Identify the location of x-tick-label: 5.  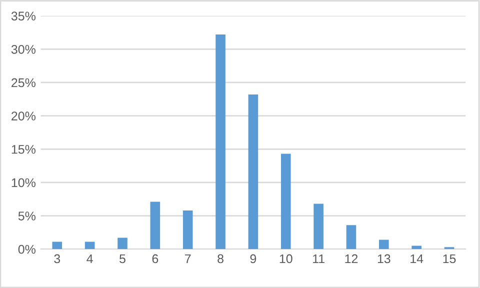
(123, 259).